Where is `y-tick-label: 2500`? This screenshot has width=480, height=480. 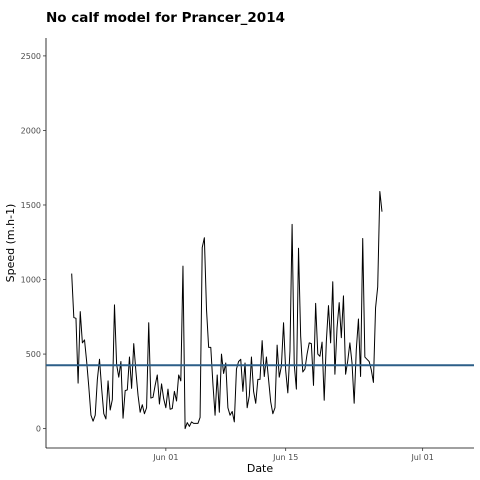 y-tick-label: 2500 is located at coordinates (31, 56).